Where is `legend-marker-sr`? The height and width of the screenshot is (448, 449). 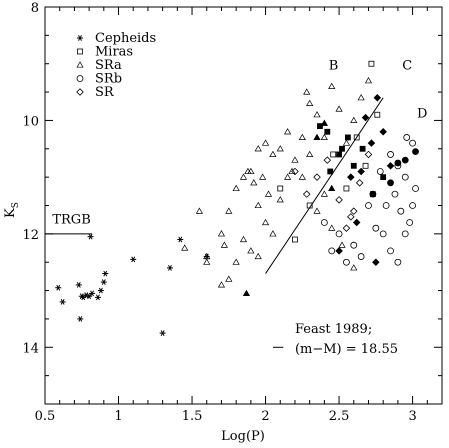 legend-marker-sr is located at coordinates (80, 92).